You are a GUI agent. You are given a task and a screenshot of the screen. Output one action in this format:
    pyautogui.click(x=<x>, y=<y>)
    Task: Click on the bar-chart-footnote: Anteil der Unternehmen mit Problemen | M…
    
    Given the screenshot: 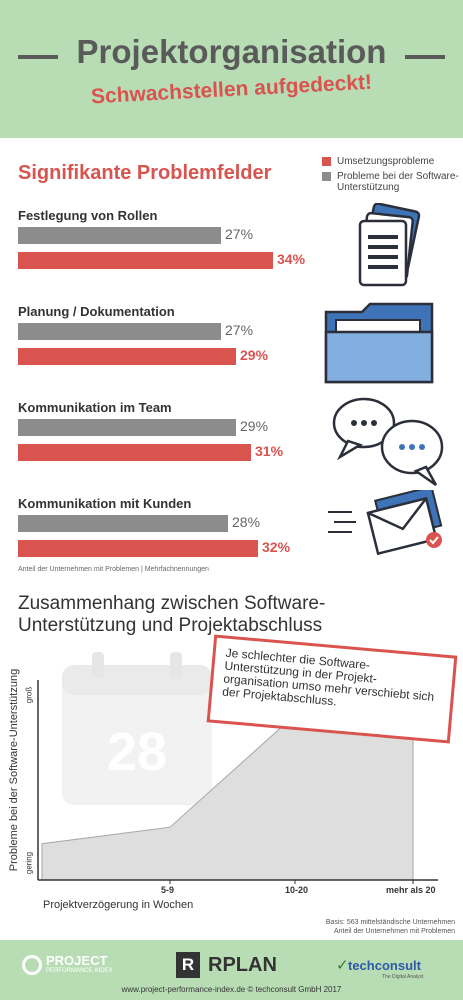 What is the action you would take?
    pyautogui.click(x=113, y=569)
    